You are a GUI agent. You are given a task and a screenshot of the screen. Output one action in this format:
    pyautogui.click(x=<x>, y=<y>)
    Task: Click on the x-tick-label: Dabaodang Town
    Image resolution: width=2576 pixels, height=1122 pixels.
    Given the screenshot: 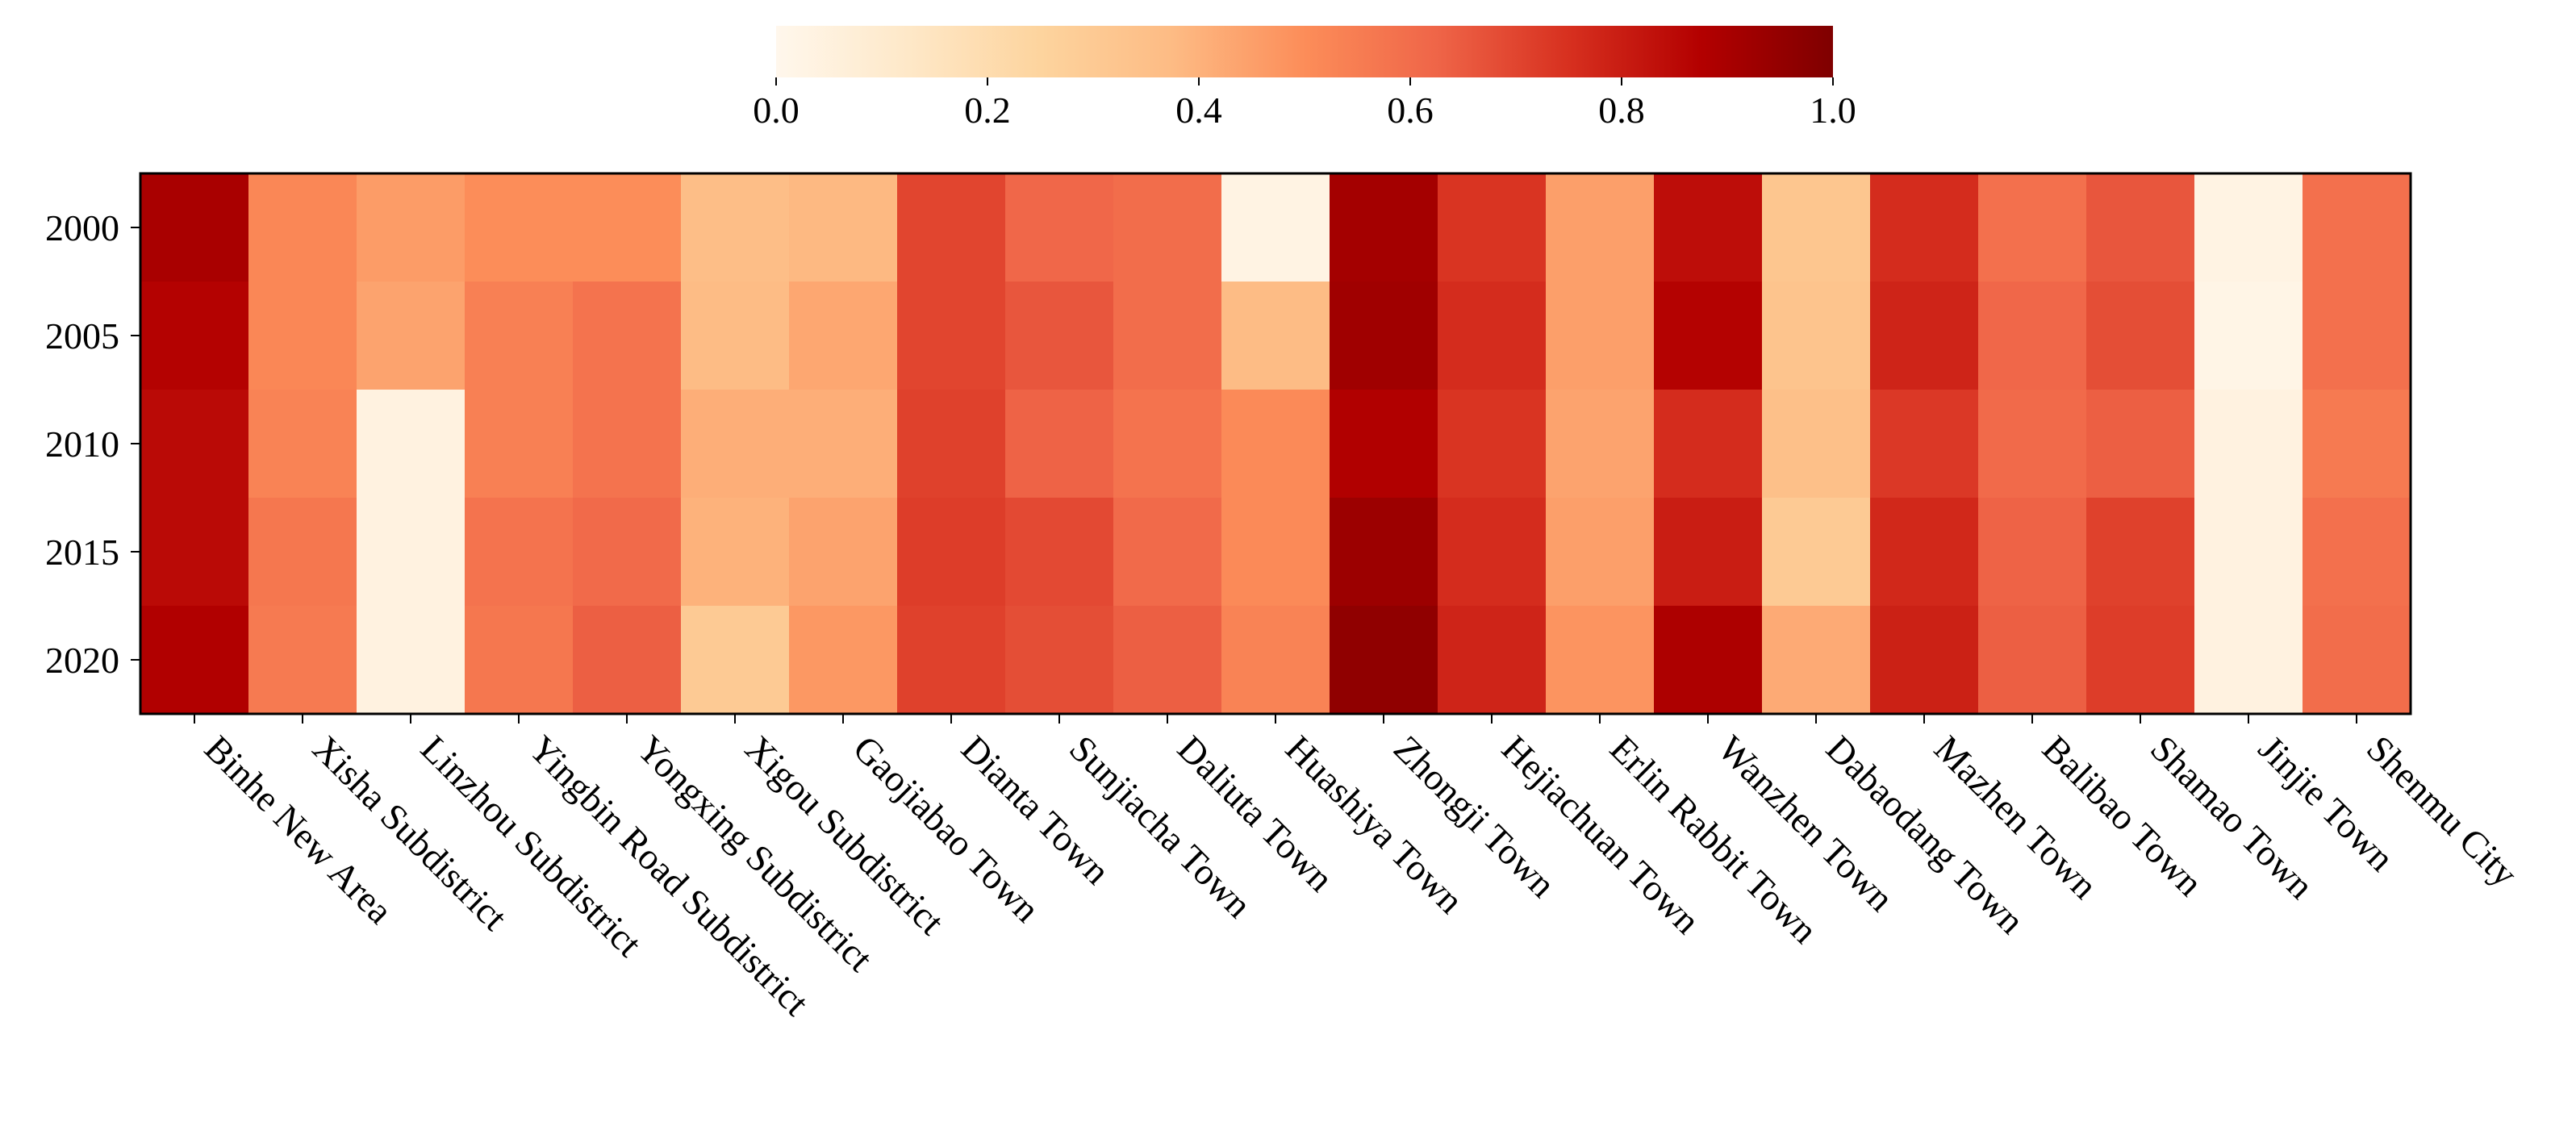 What is the action you would take?
    pyautogui.click(x=1925, y=834)
    